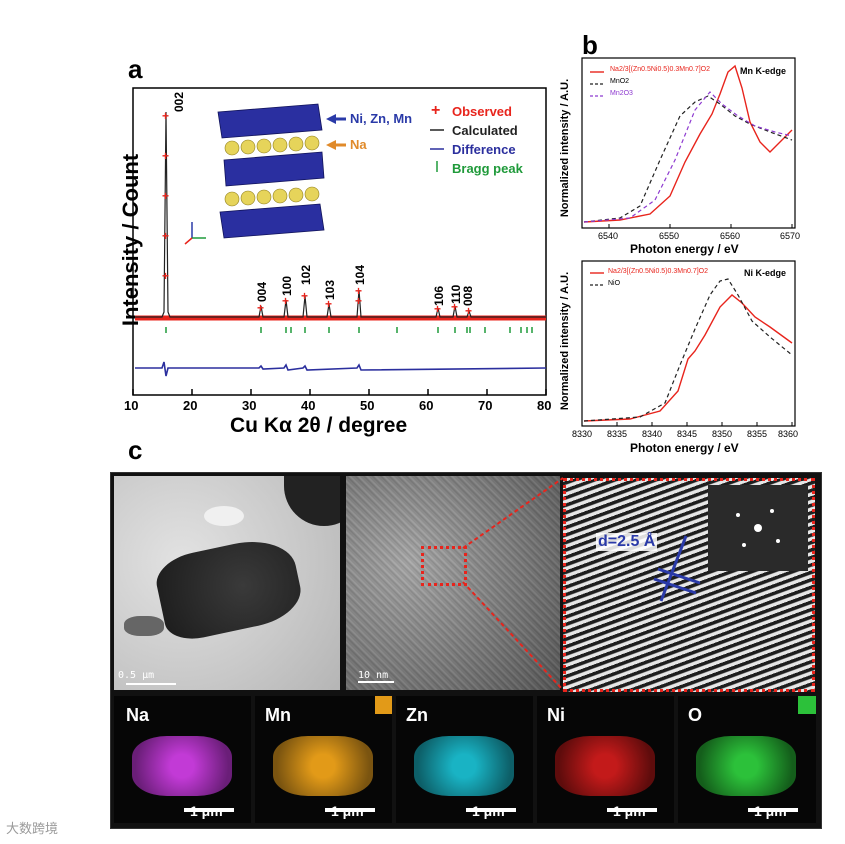  I want to click on ni-x-axis-title: Photon energy / eV, so click(684, 448).